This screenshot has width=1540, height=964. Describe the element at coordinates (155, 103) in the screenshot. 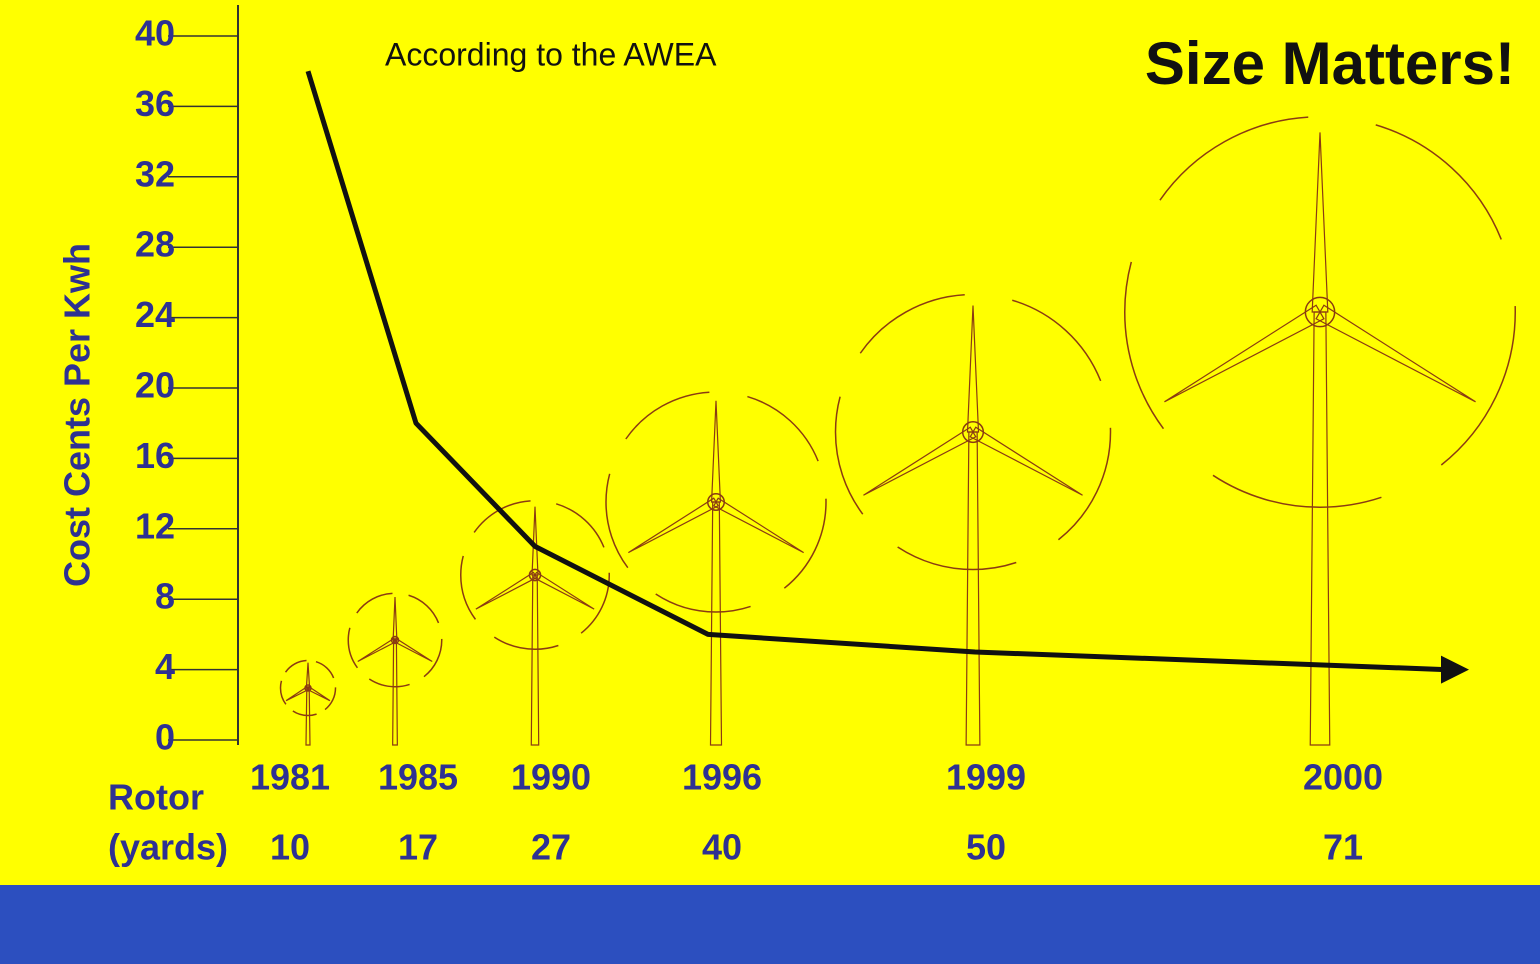

I see `y-tick-label: 36` at that location.